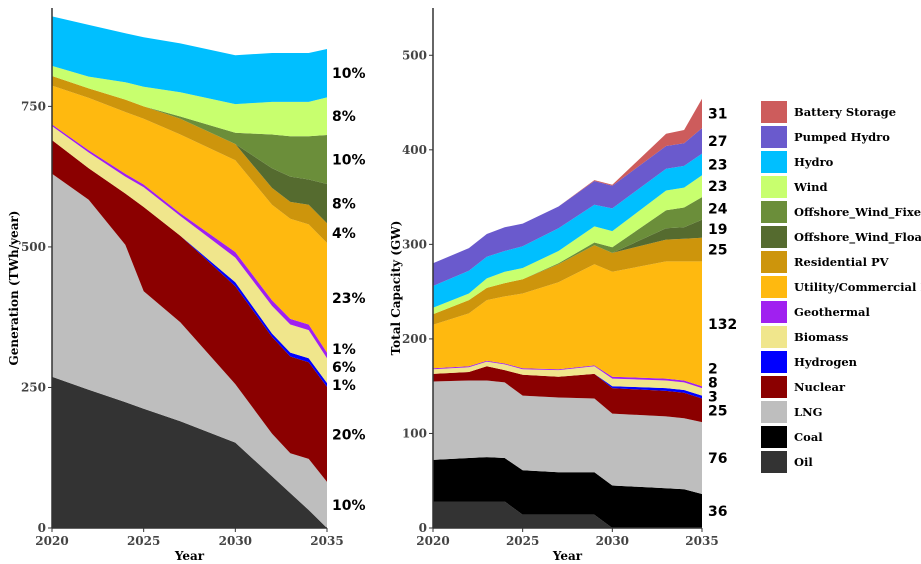 The width and height of the screenshot is (921, 564). What do you see at coordinates (828, 112) in the screenshot?
I see `legend-item-battery-storage: Battery Storage` at bounding box center [828, 112].